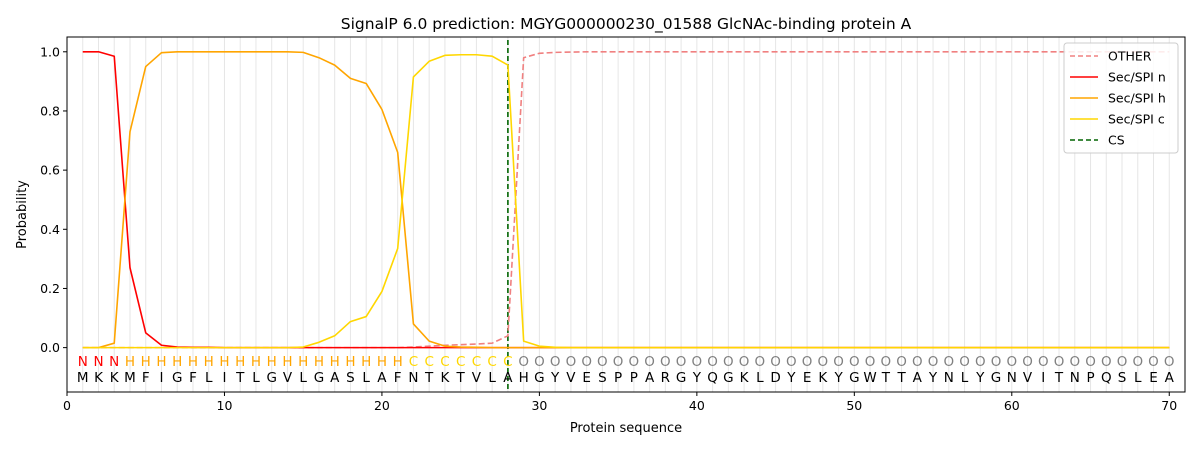 This screenshot has width=1200, height=450. Describe the element at coordinates (524, 378) in the screenshot. I see `residue-label: H` at that location.